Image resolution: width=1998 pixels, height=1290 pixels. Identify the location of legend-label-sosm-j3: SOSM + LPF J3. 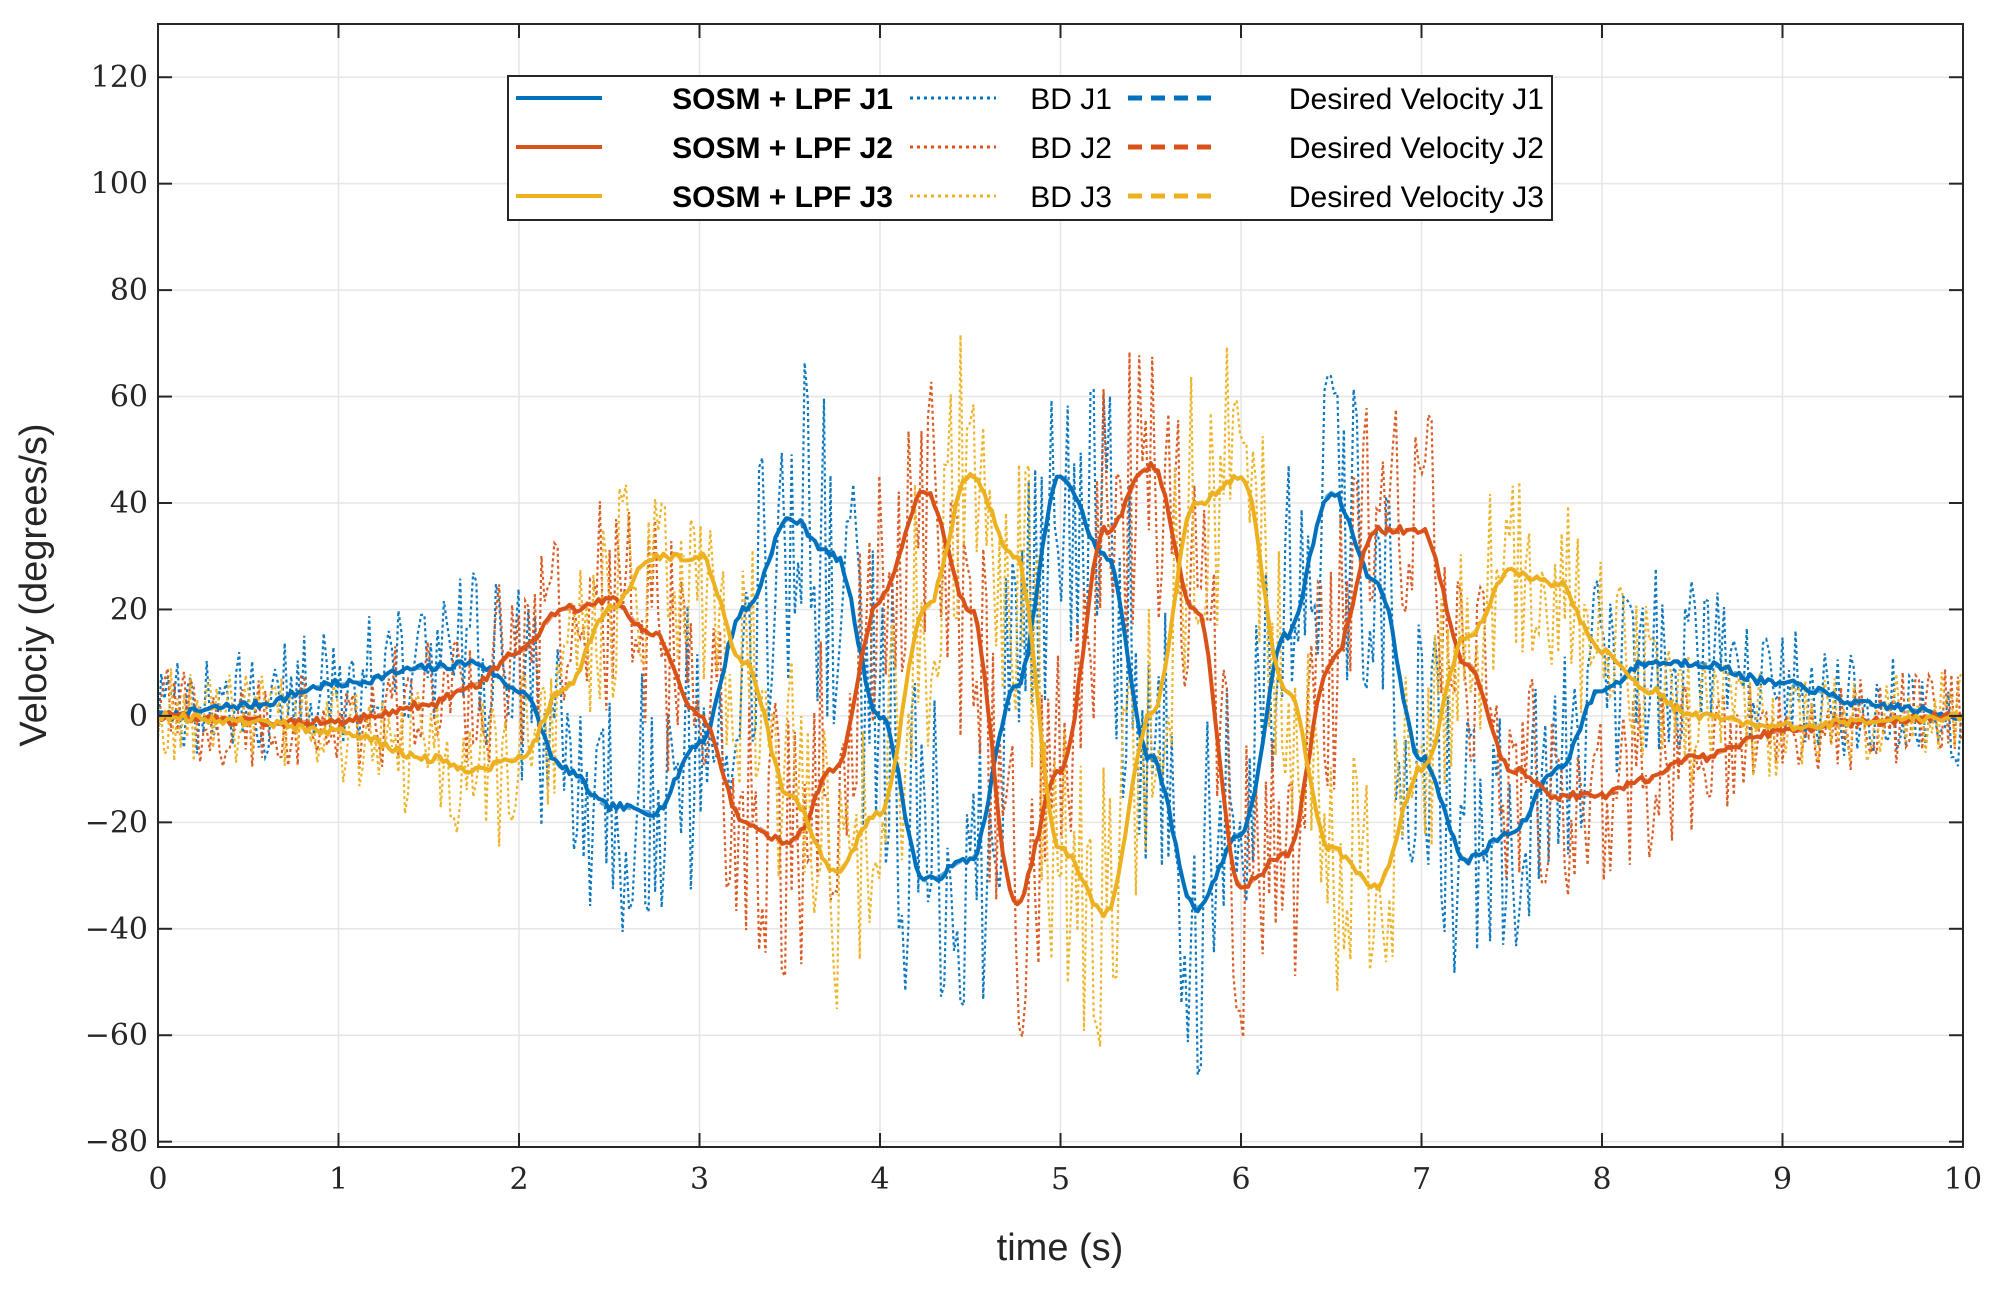
(782, 197).